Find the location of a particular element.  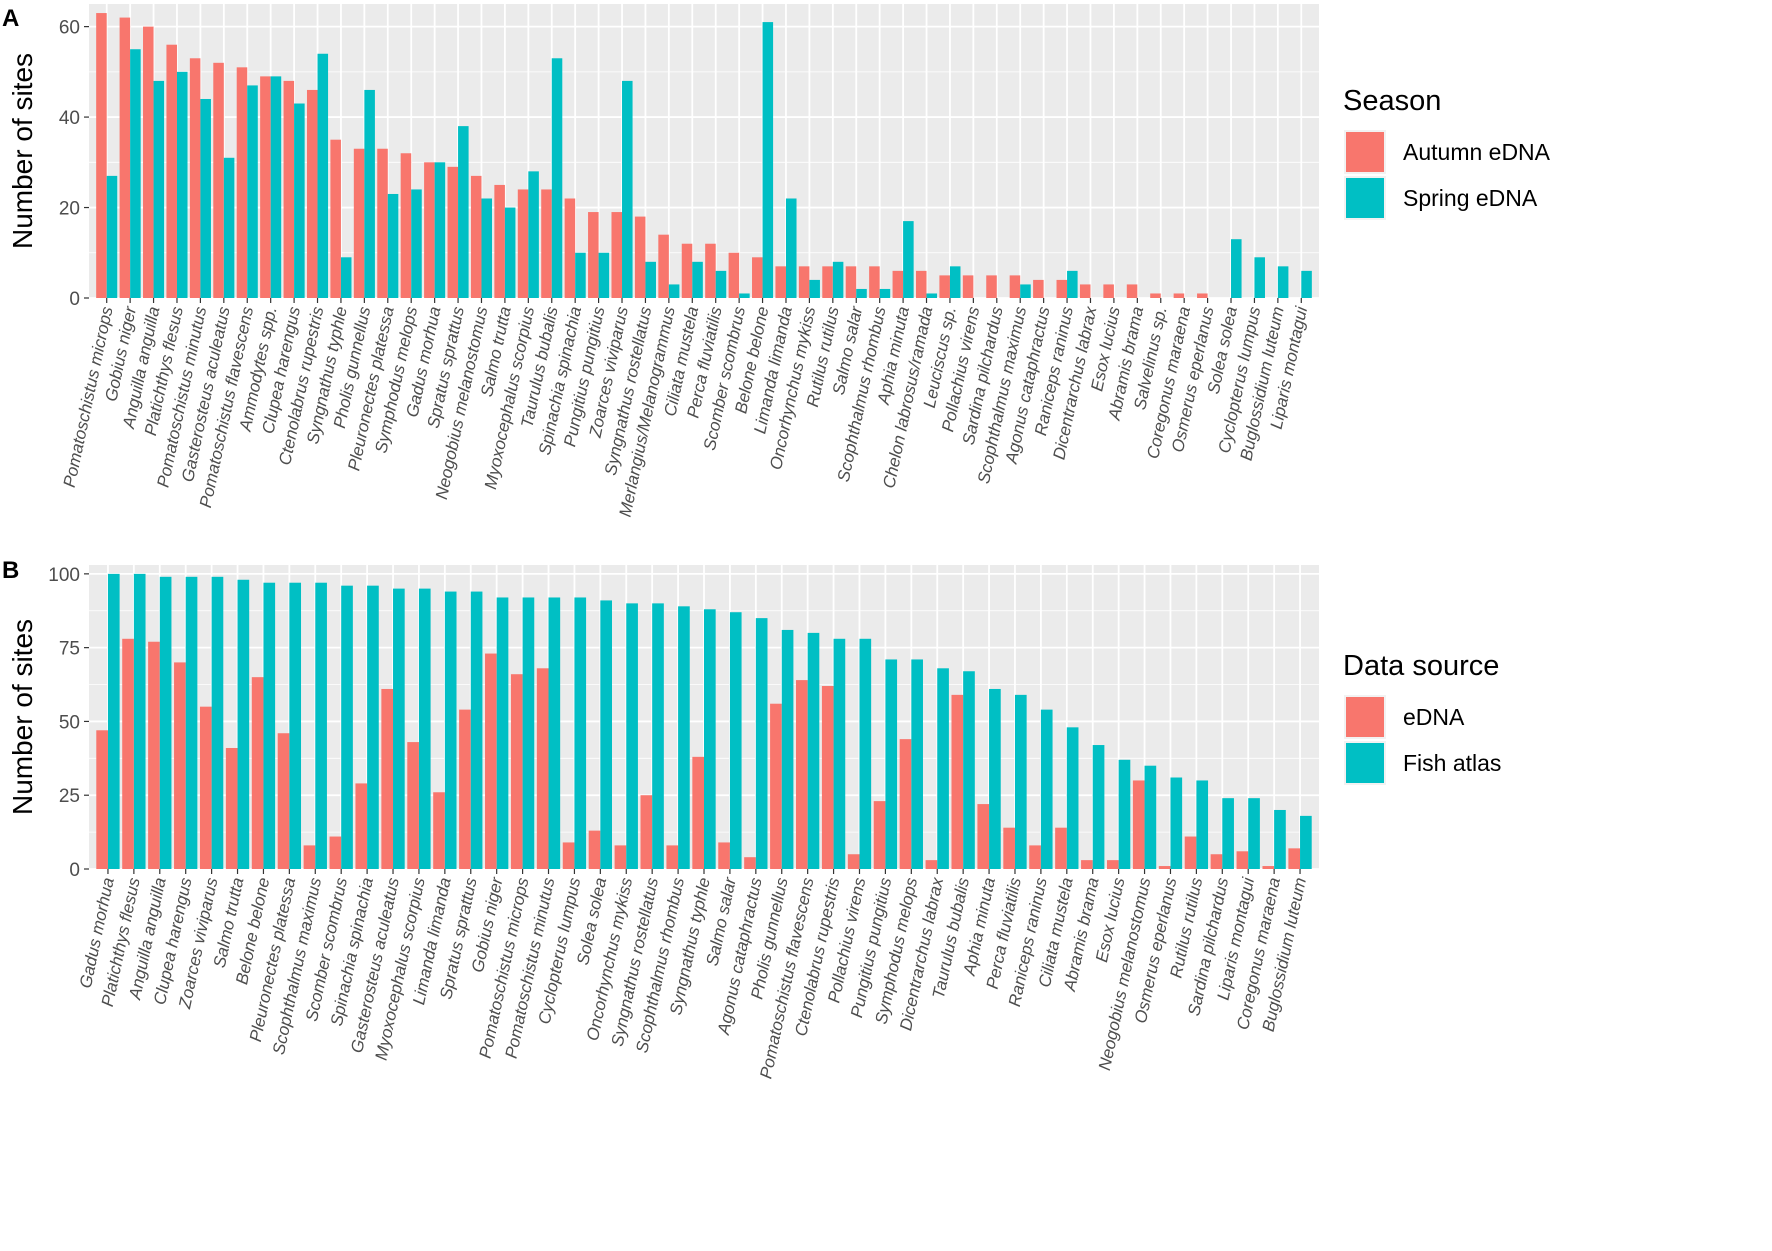

y-tick-label: 25 is located at coordinates (69, 796).